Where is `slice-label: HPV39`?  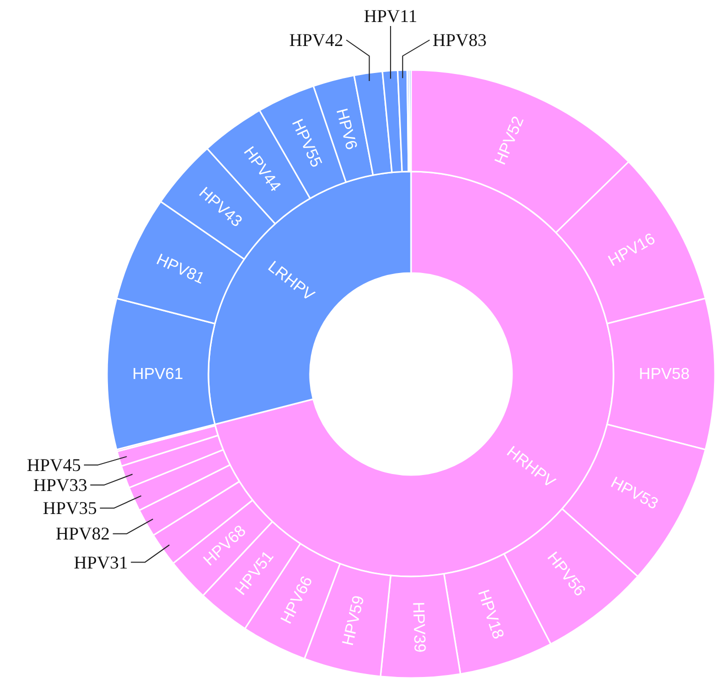
slice-label: HPV39 is located at coordinates (419, 627).